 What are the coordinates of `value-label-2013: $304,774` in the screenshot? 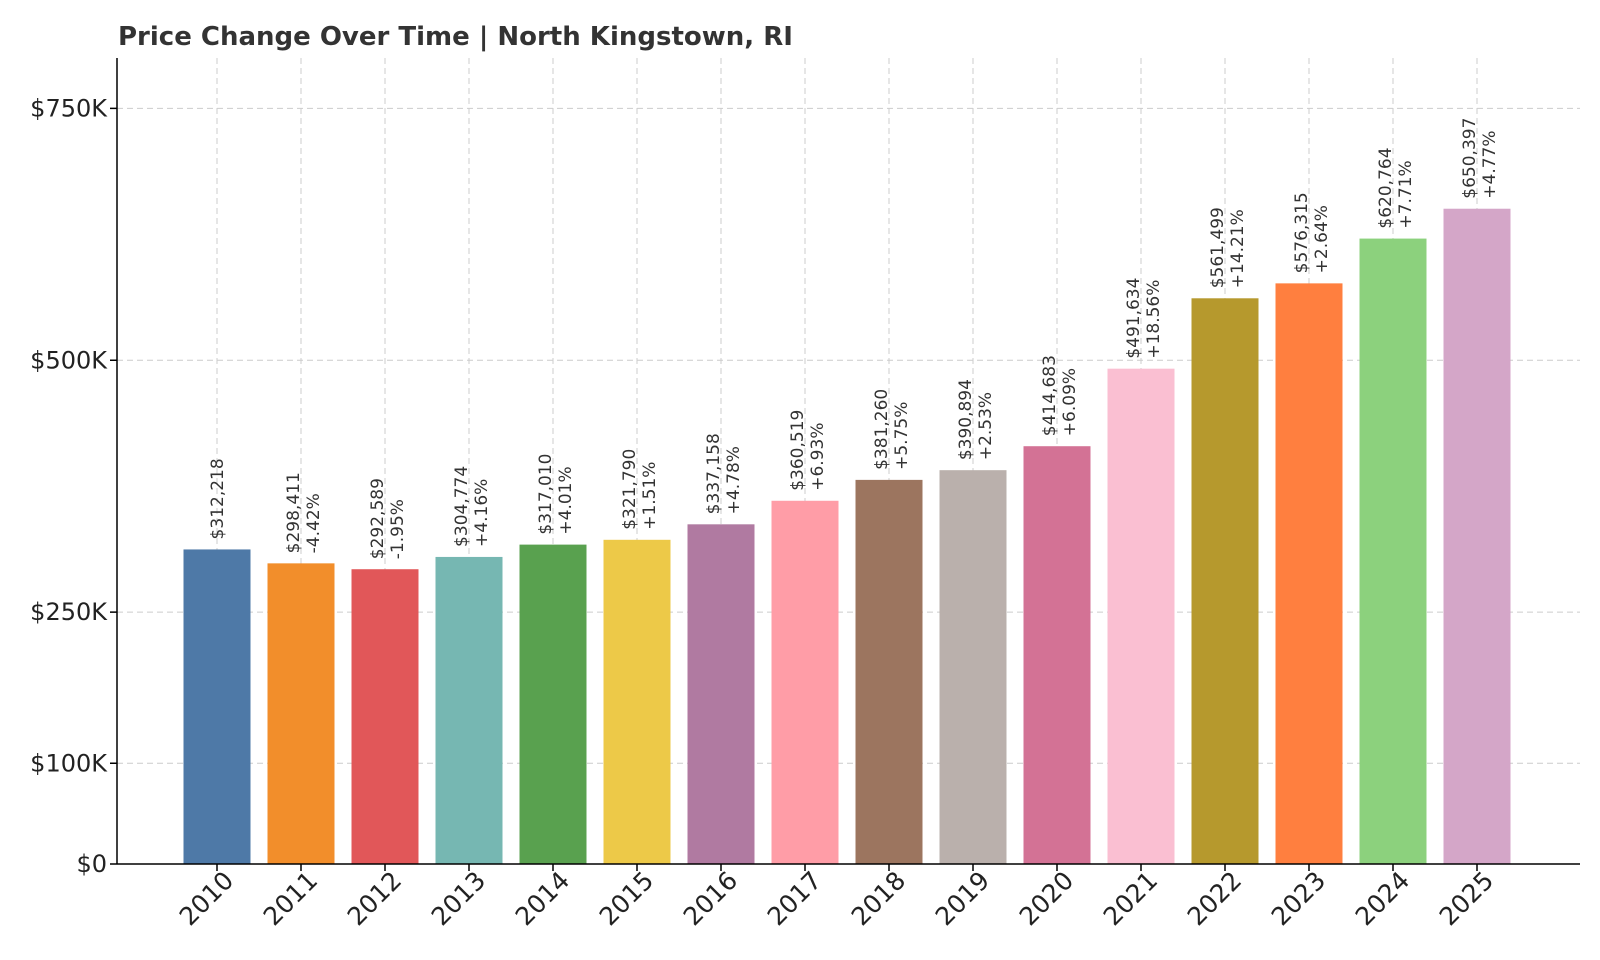 It's located at (462, 506).